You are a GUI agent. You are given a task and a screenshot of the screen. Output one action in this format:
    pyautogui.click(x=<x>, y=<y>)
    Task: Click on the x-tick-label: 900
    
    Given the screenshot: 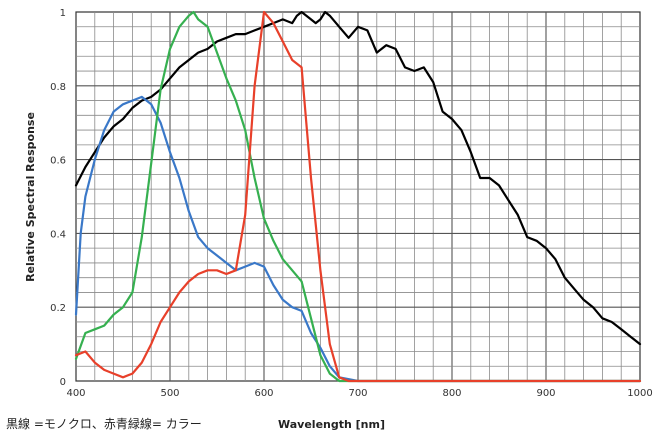 What is the action you would take?
    pyautogui.click(x=545, y=393)
    